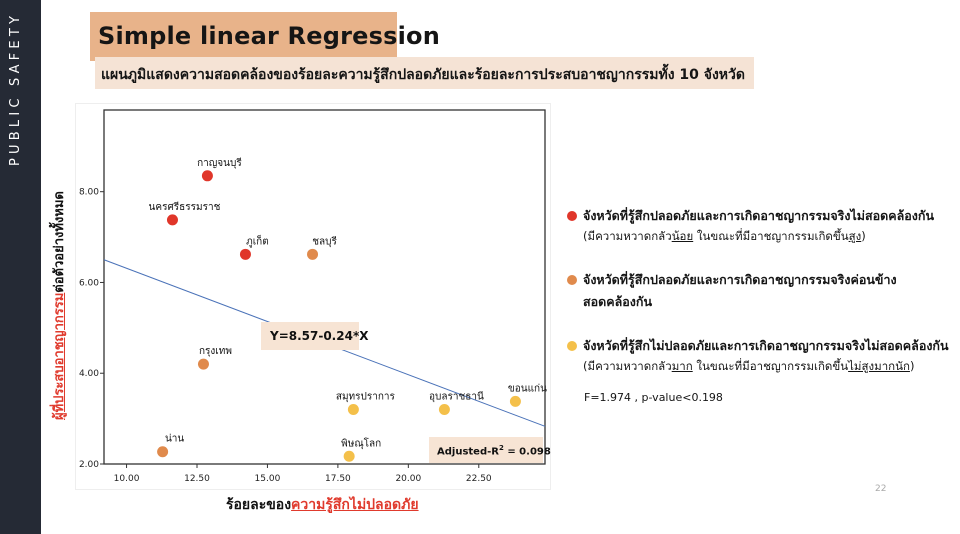 The height and width of the screenshot is (534, 960). I want to click on data-point: ชลบุรี, so click(322, 247).